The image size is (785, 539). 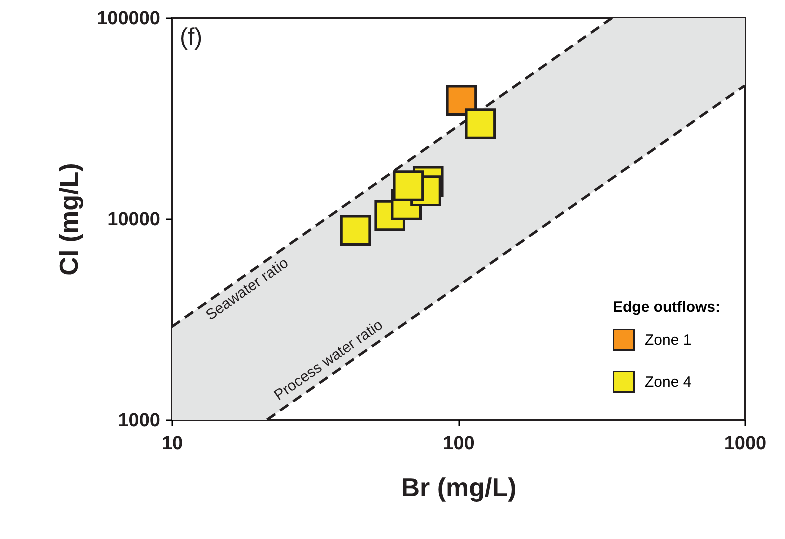 What do you see at coordinates (134, 220) in the screenshot?
I see `y-tick-label: 10000` at bounding box center [134, 220].